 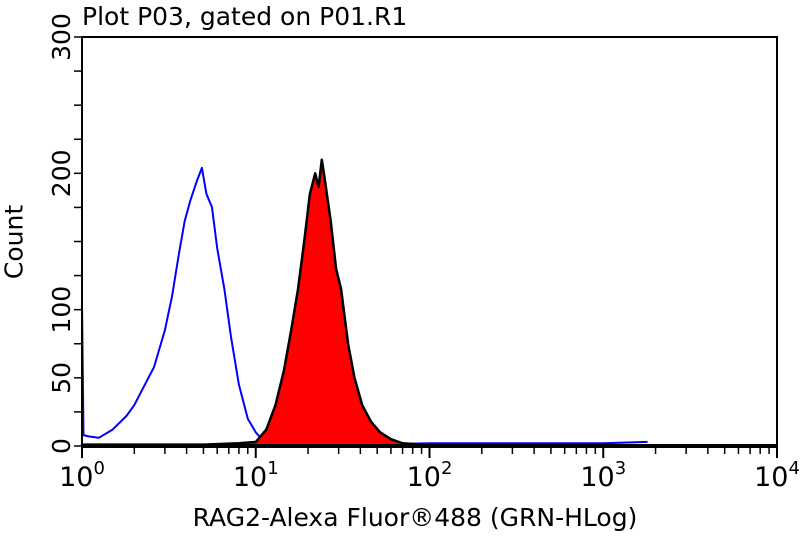 I want to click on chart-title: Plot P03, gated on P01.R1, so click(x=245, y=16).